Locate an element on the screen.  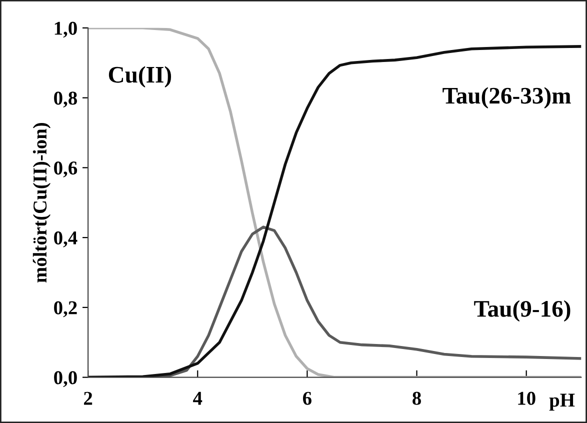
series-label: Tau(26-33)m is located at coordinates (506, 98).